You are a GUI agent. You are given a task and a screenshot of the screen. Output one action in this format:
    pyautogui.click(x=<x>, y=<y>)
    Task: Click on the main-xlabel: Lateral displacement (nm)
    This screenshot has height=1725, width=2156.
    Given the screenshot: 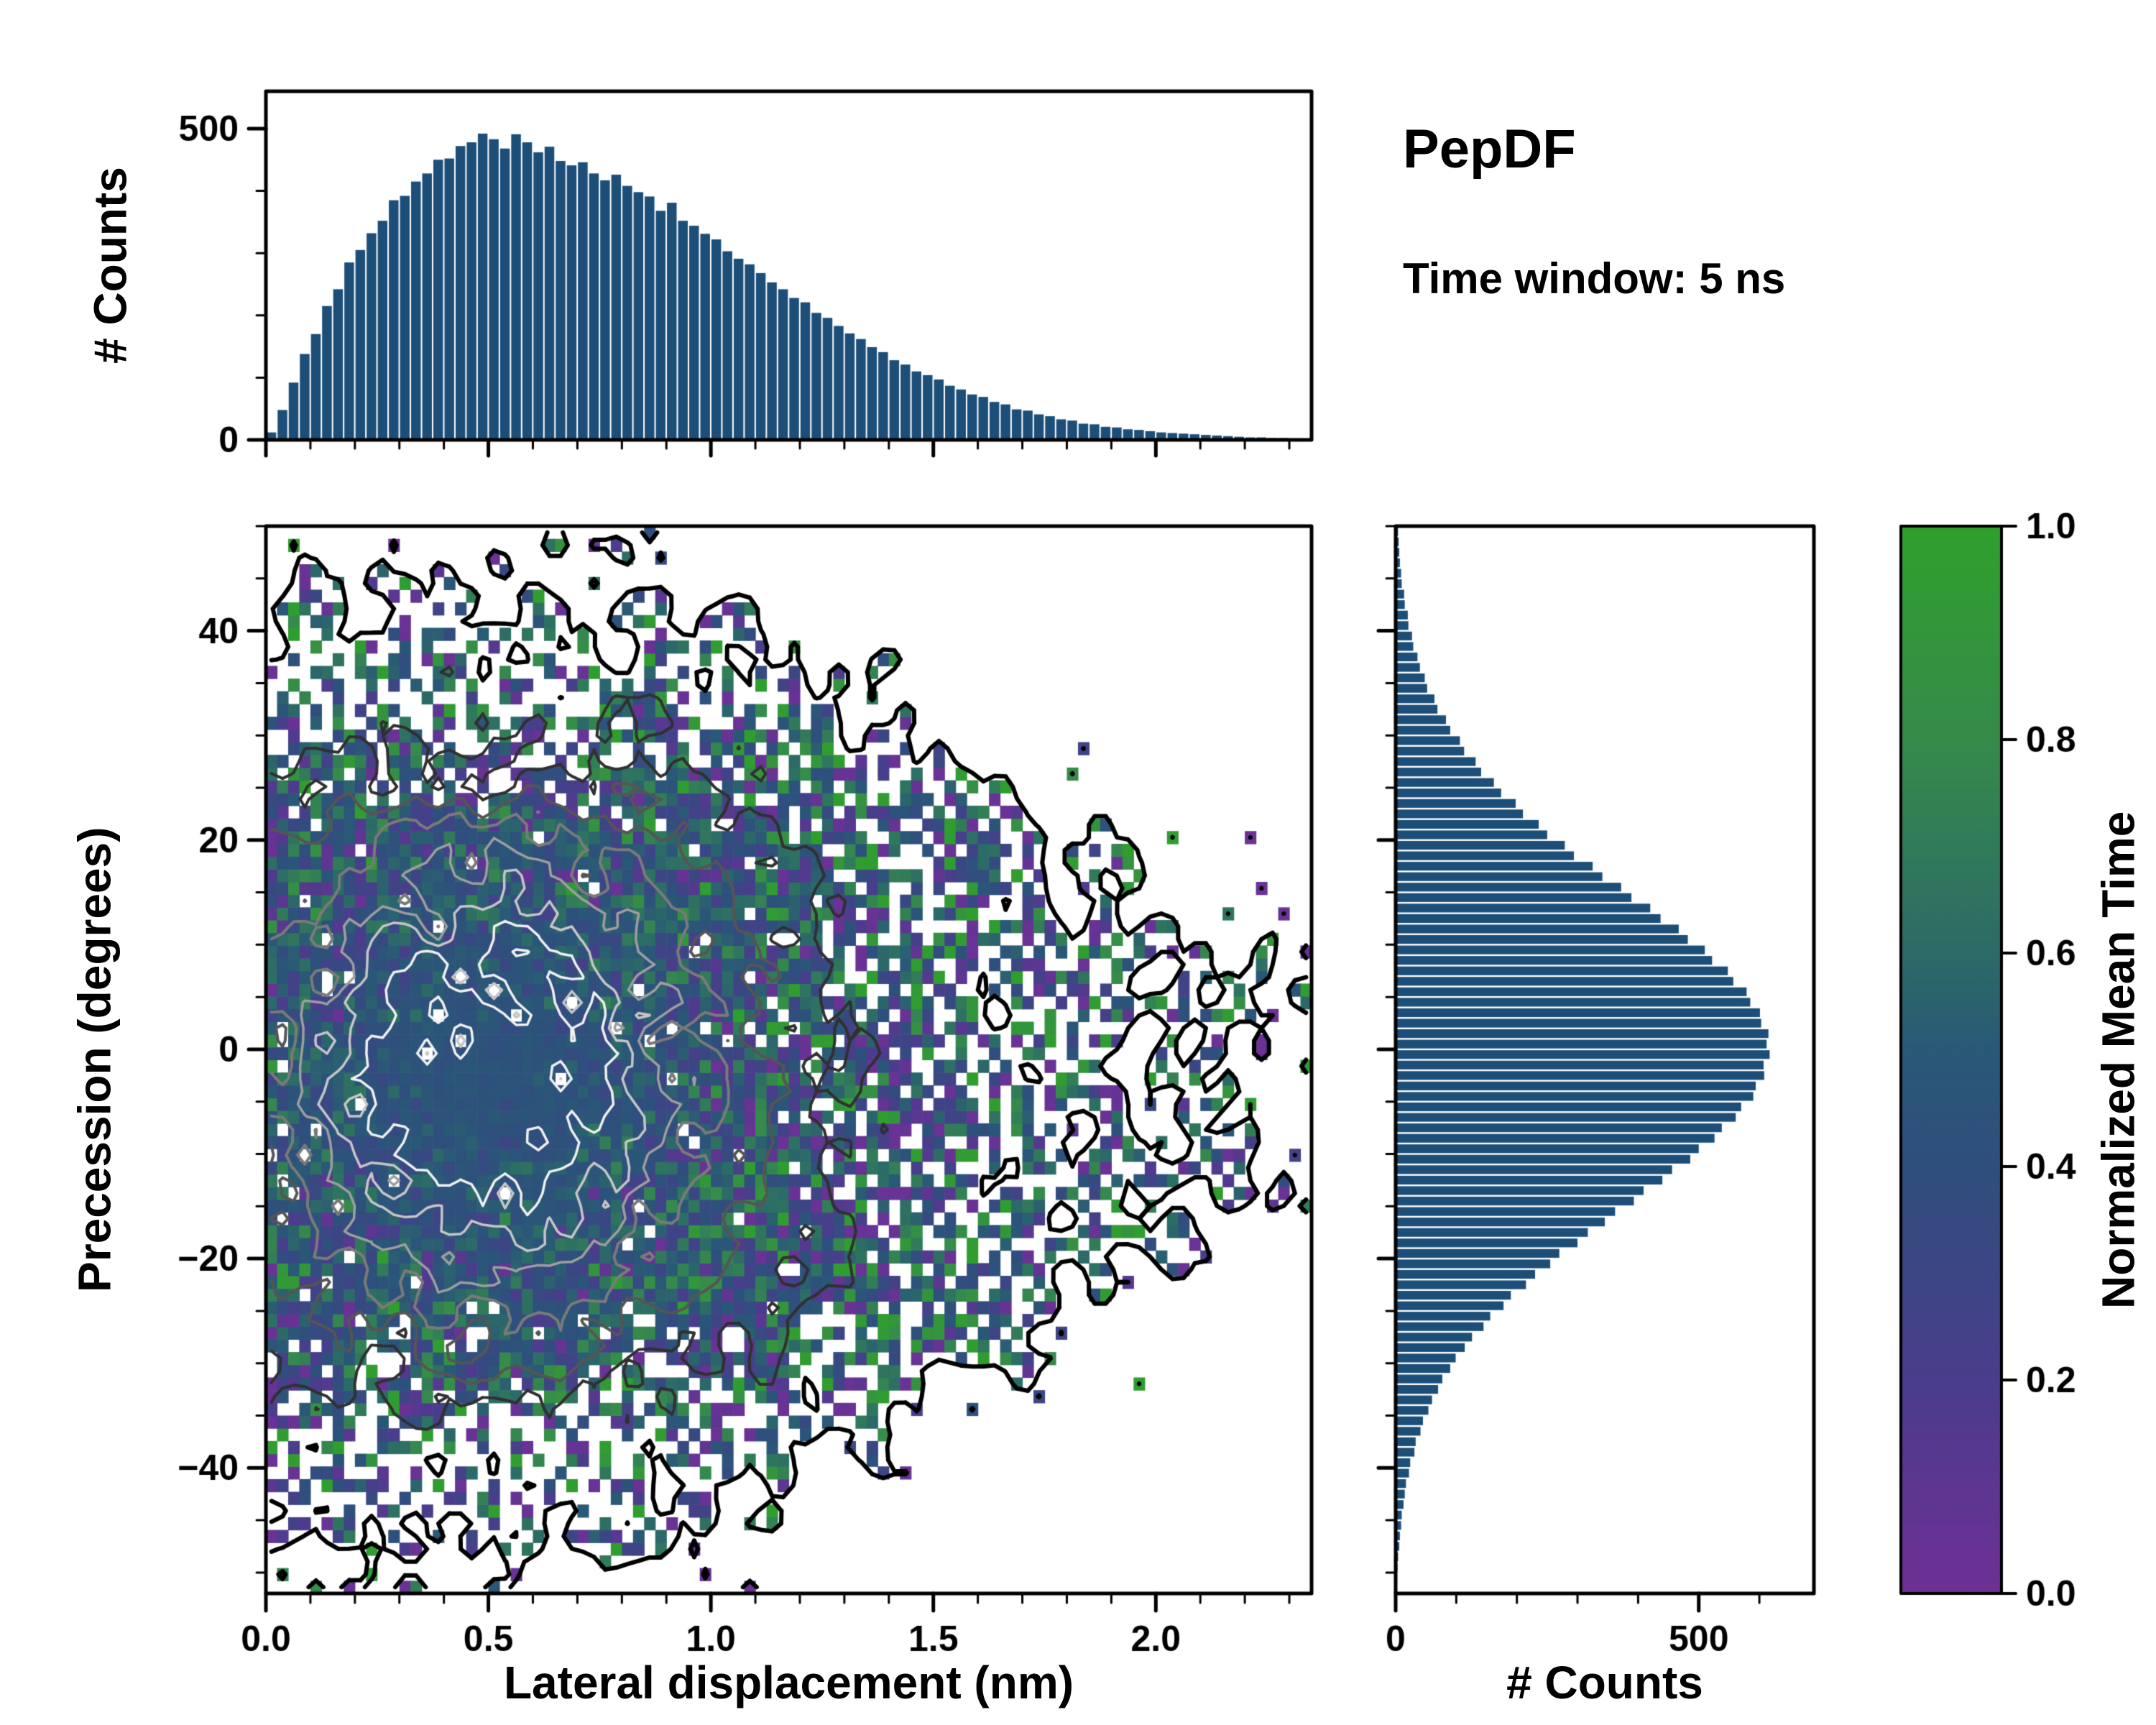 What is the action you would take?
    pyautogui.click(x=788, y=1682)
    